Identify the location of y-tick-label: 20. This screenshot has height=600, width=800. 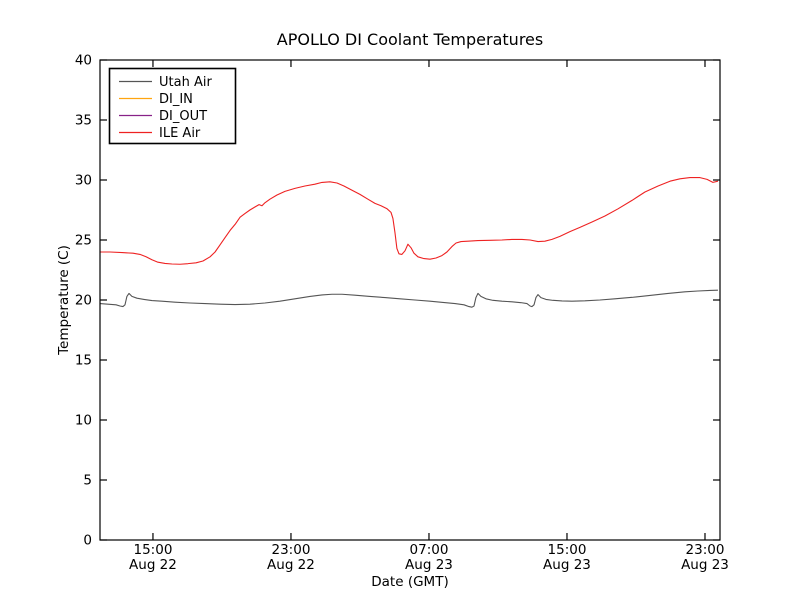
(83, 301).